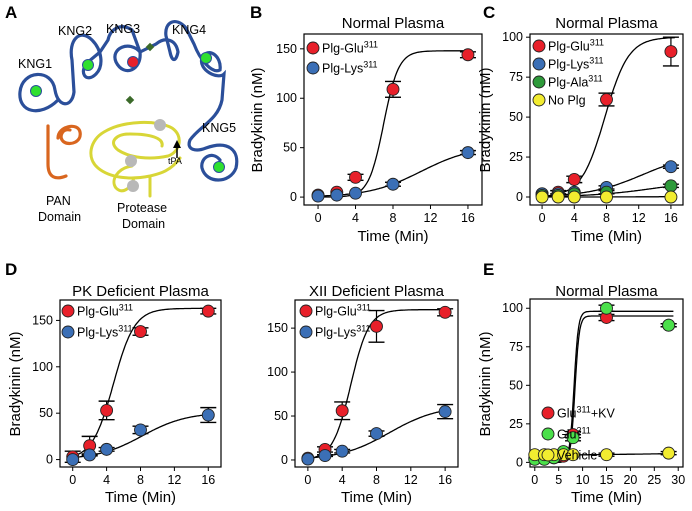 The height and width of the screenshot is (511, 692). Describe the element at coordinates (567, 101) in the screenshot. I see `legend-label: No Plg` at that location.